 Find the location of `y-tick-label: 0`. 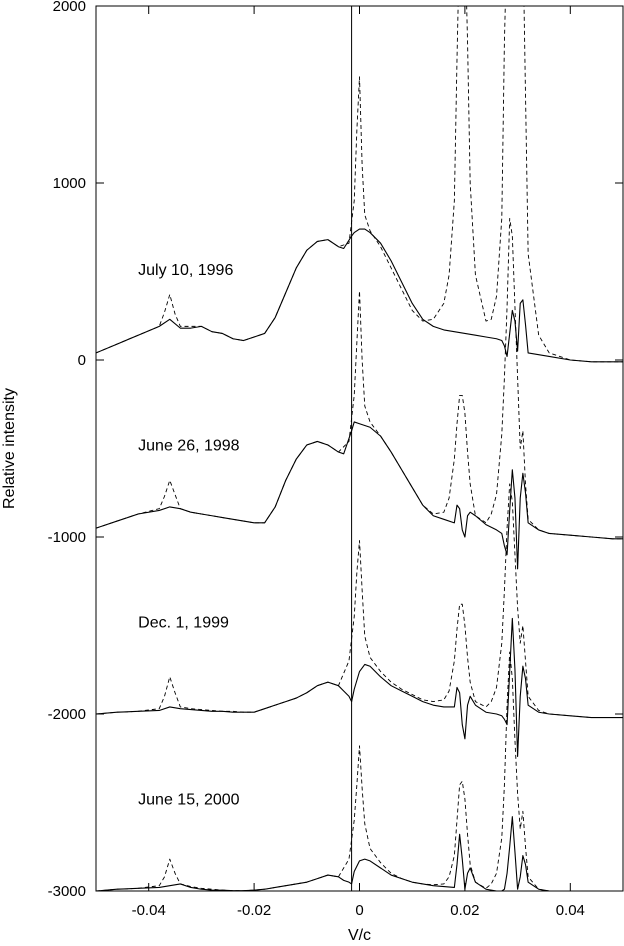

y-tick-label: 0 is located at coordinates (82, 360).